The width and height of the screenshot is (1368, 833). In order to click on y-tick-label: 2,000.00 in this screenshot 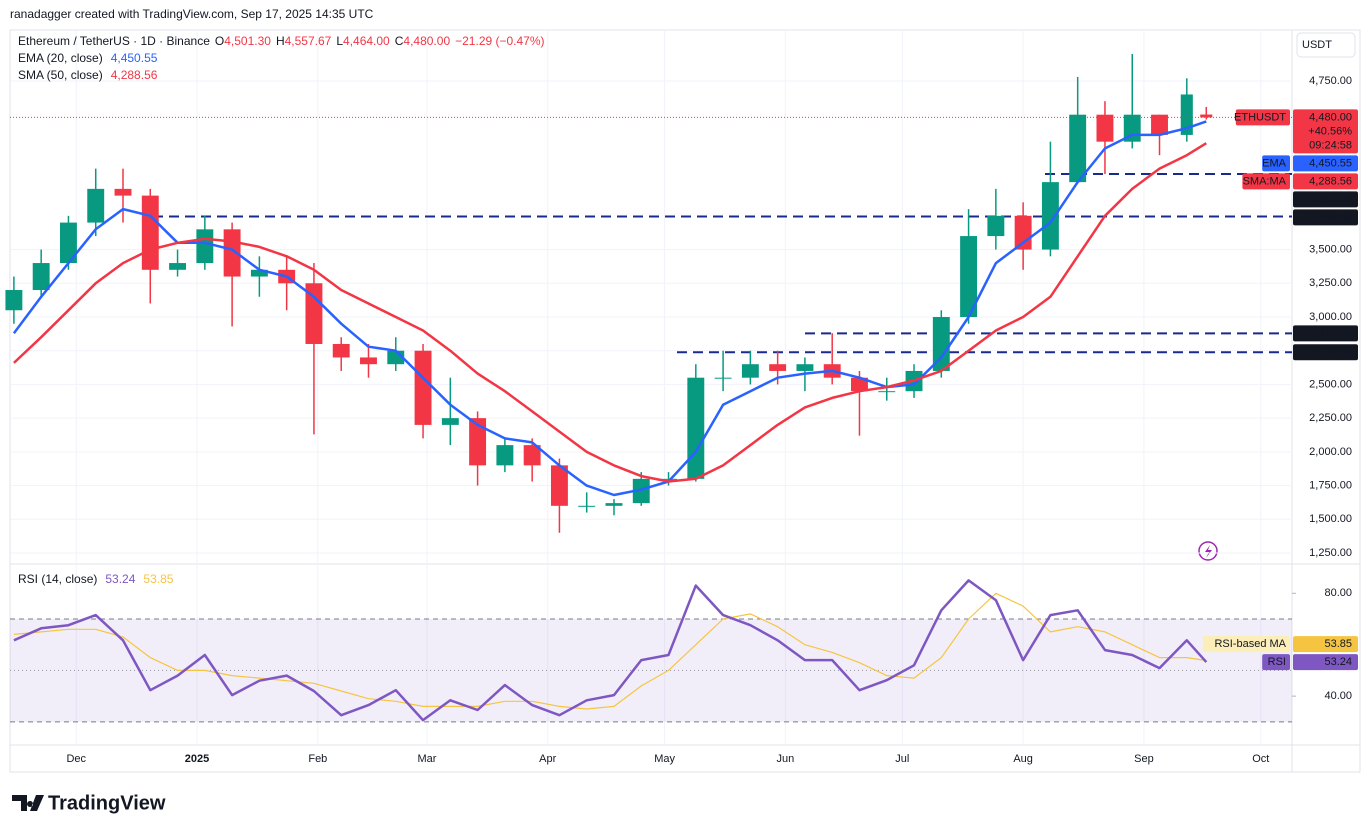, I will do `click(1330, 452)`.